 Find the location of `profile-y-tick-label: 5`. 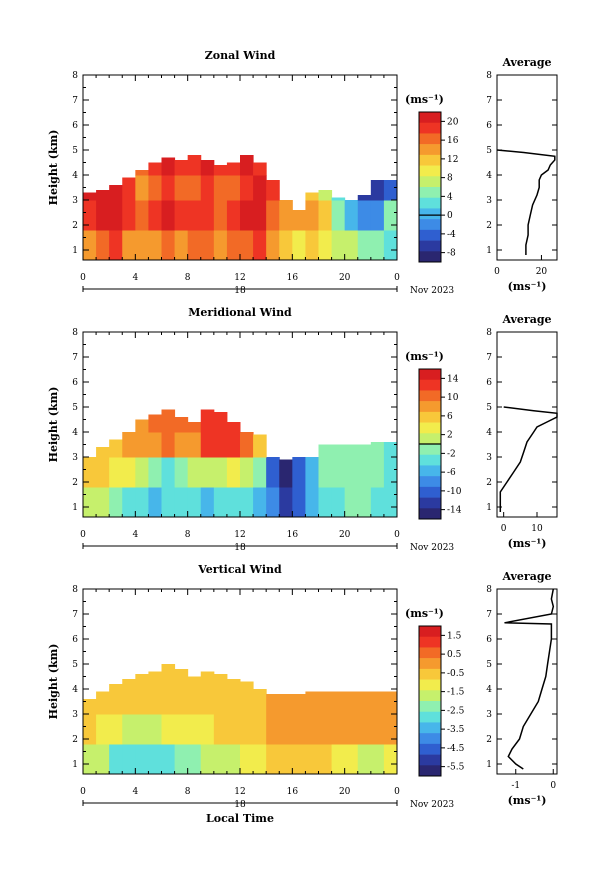

profile-y-tick-label: 5 is located at coordinates (489, 665).